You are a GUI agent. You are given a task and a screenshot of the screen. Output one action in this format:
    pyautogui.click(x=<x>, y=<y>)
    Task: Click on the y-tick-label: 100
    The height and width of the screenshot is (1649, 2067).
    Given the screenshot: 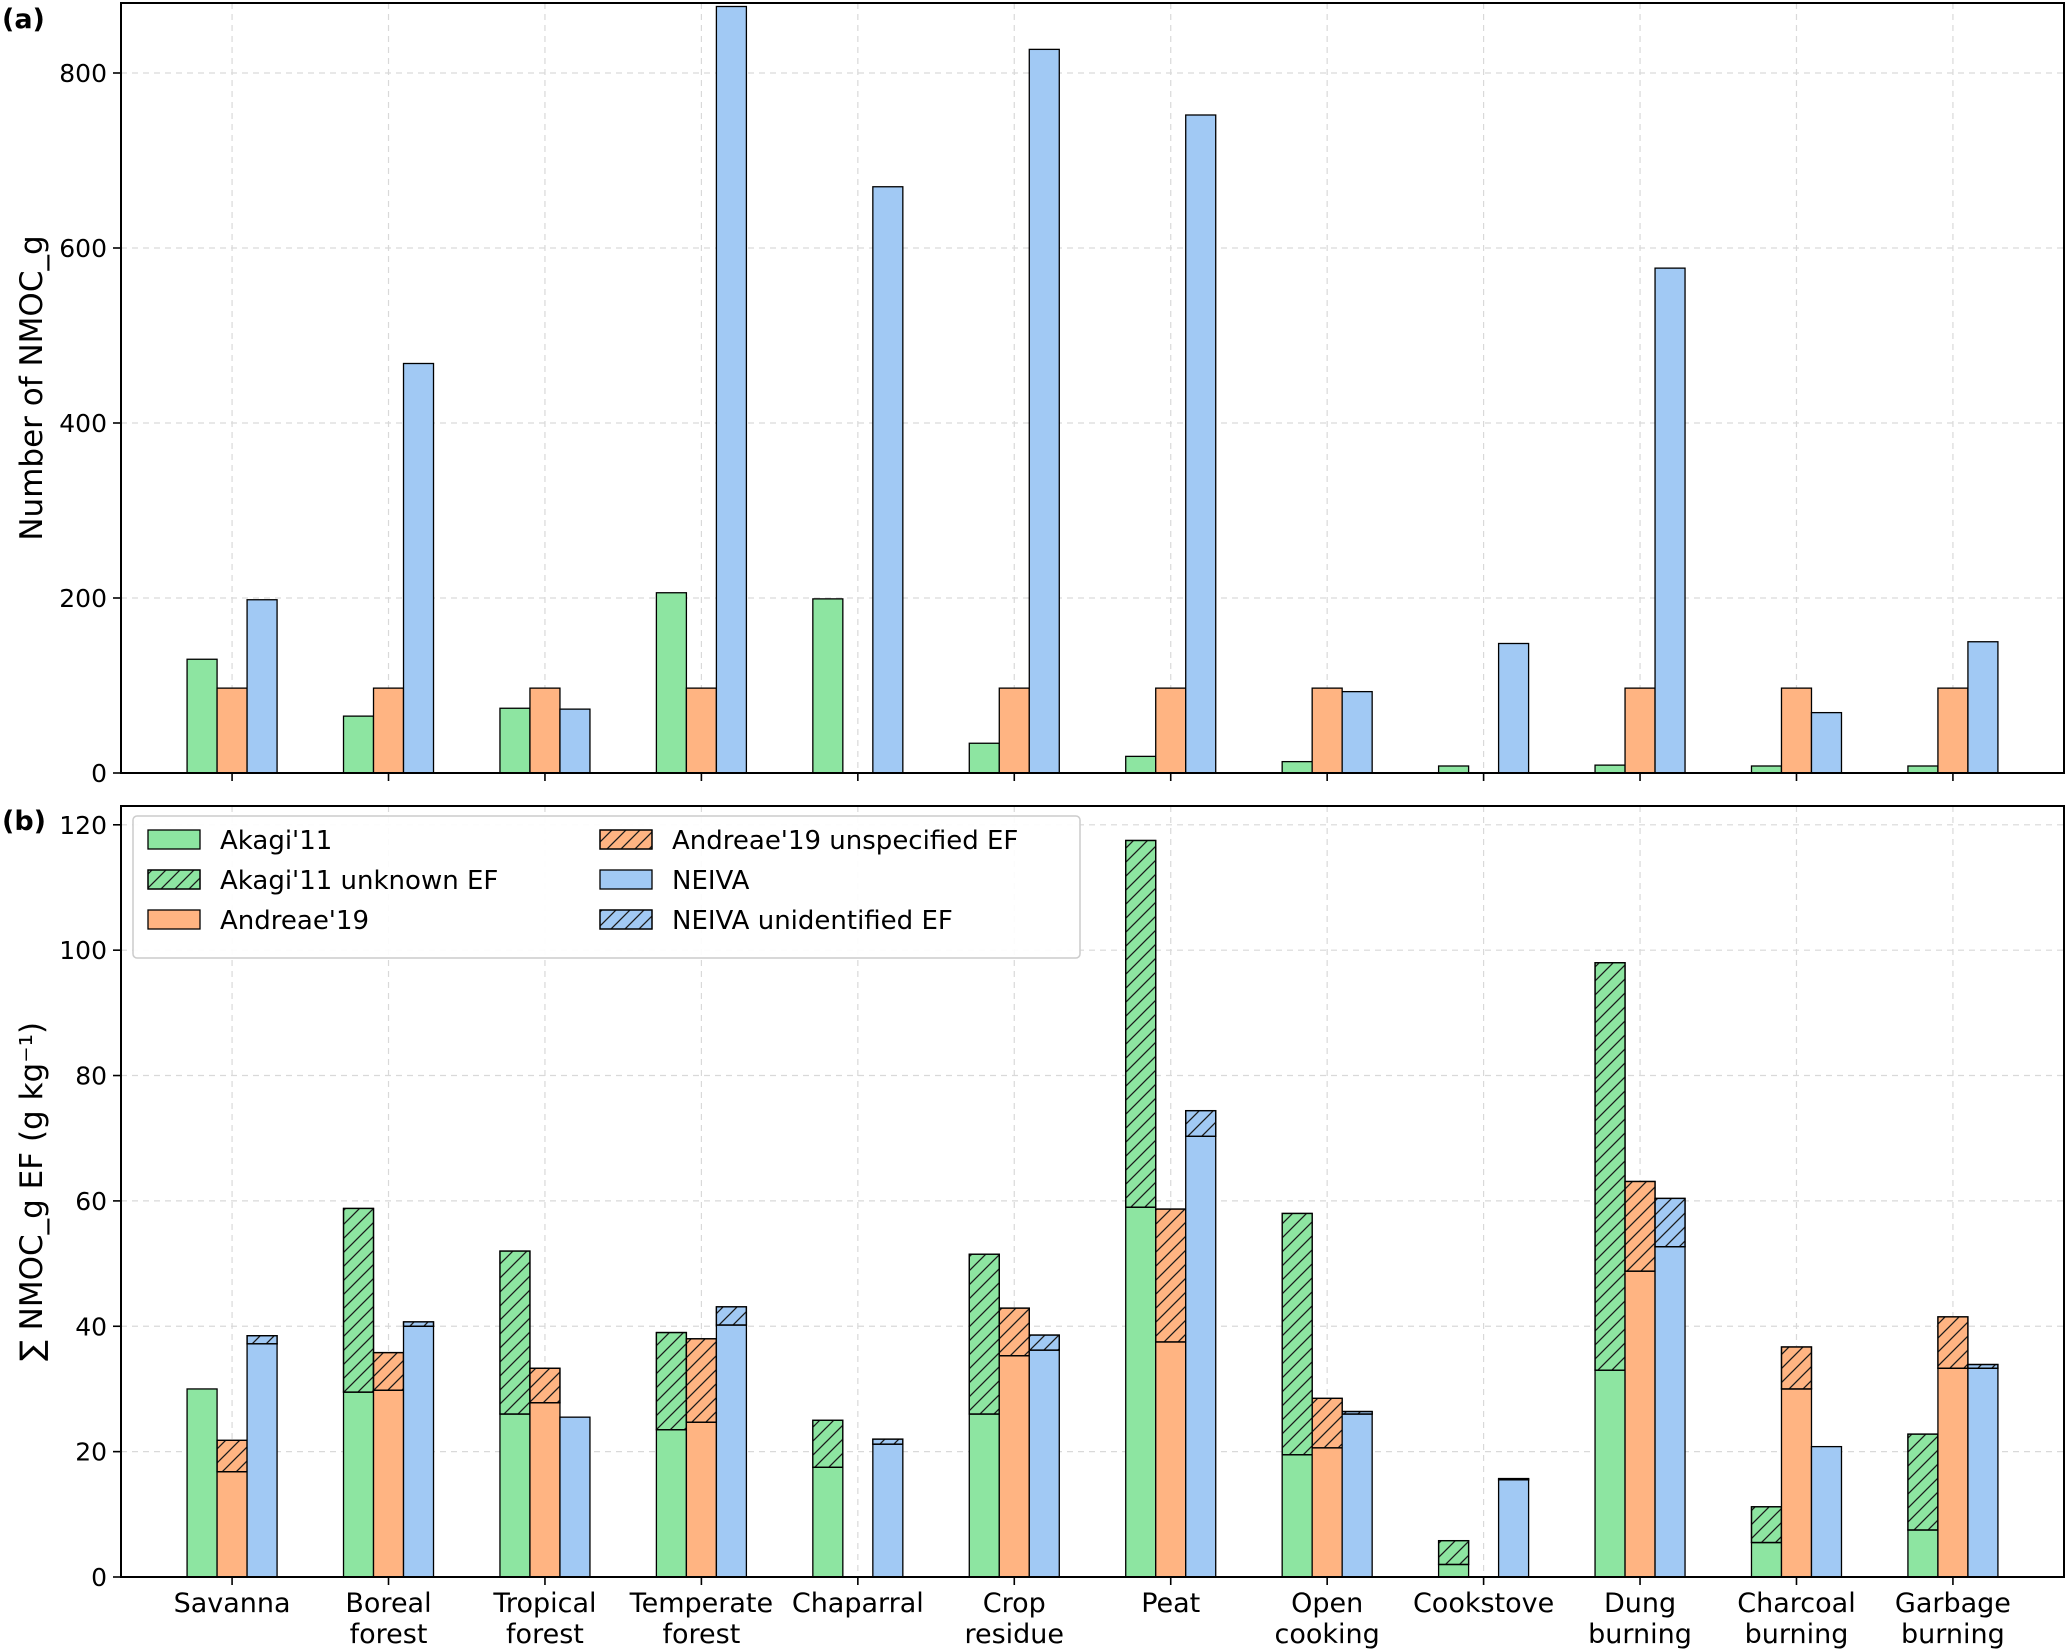 What is the action you would take?
    pyautogui.click(x=83, y=950)
    